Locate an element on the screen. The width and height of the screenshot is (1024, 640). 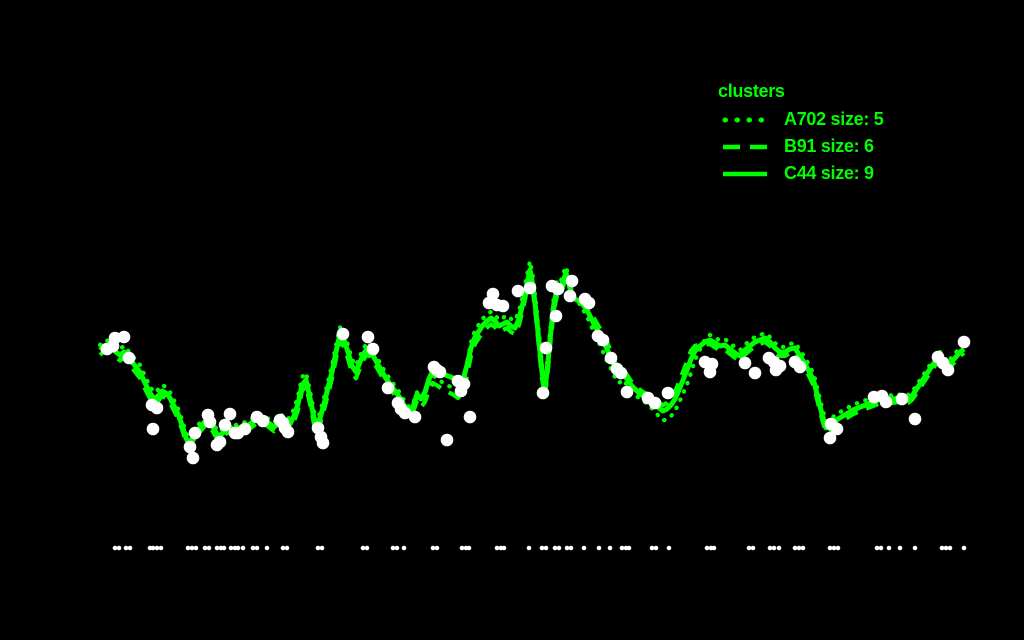
legend-label-c44: C44 size: 9 is located at coordinates (829, 173).